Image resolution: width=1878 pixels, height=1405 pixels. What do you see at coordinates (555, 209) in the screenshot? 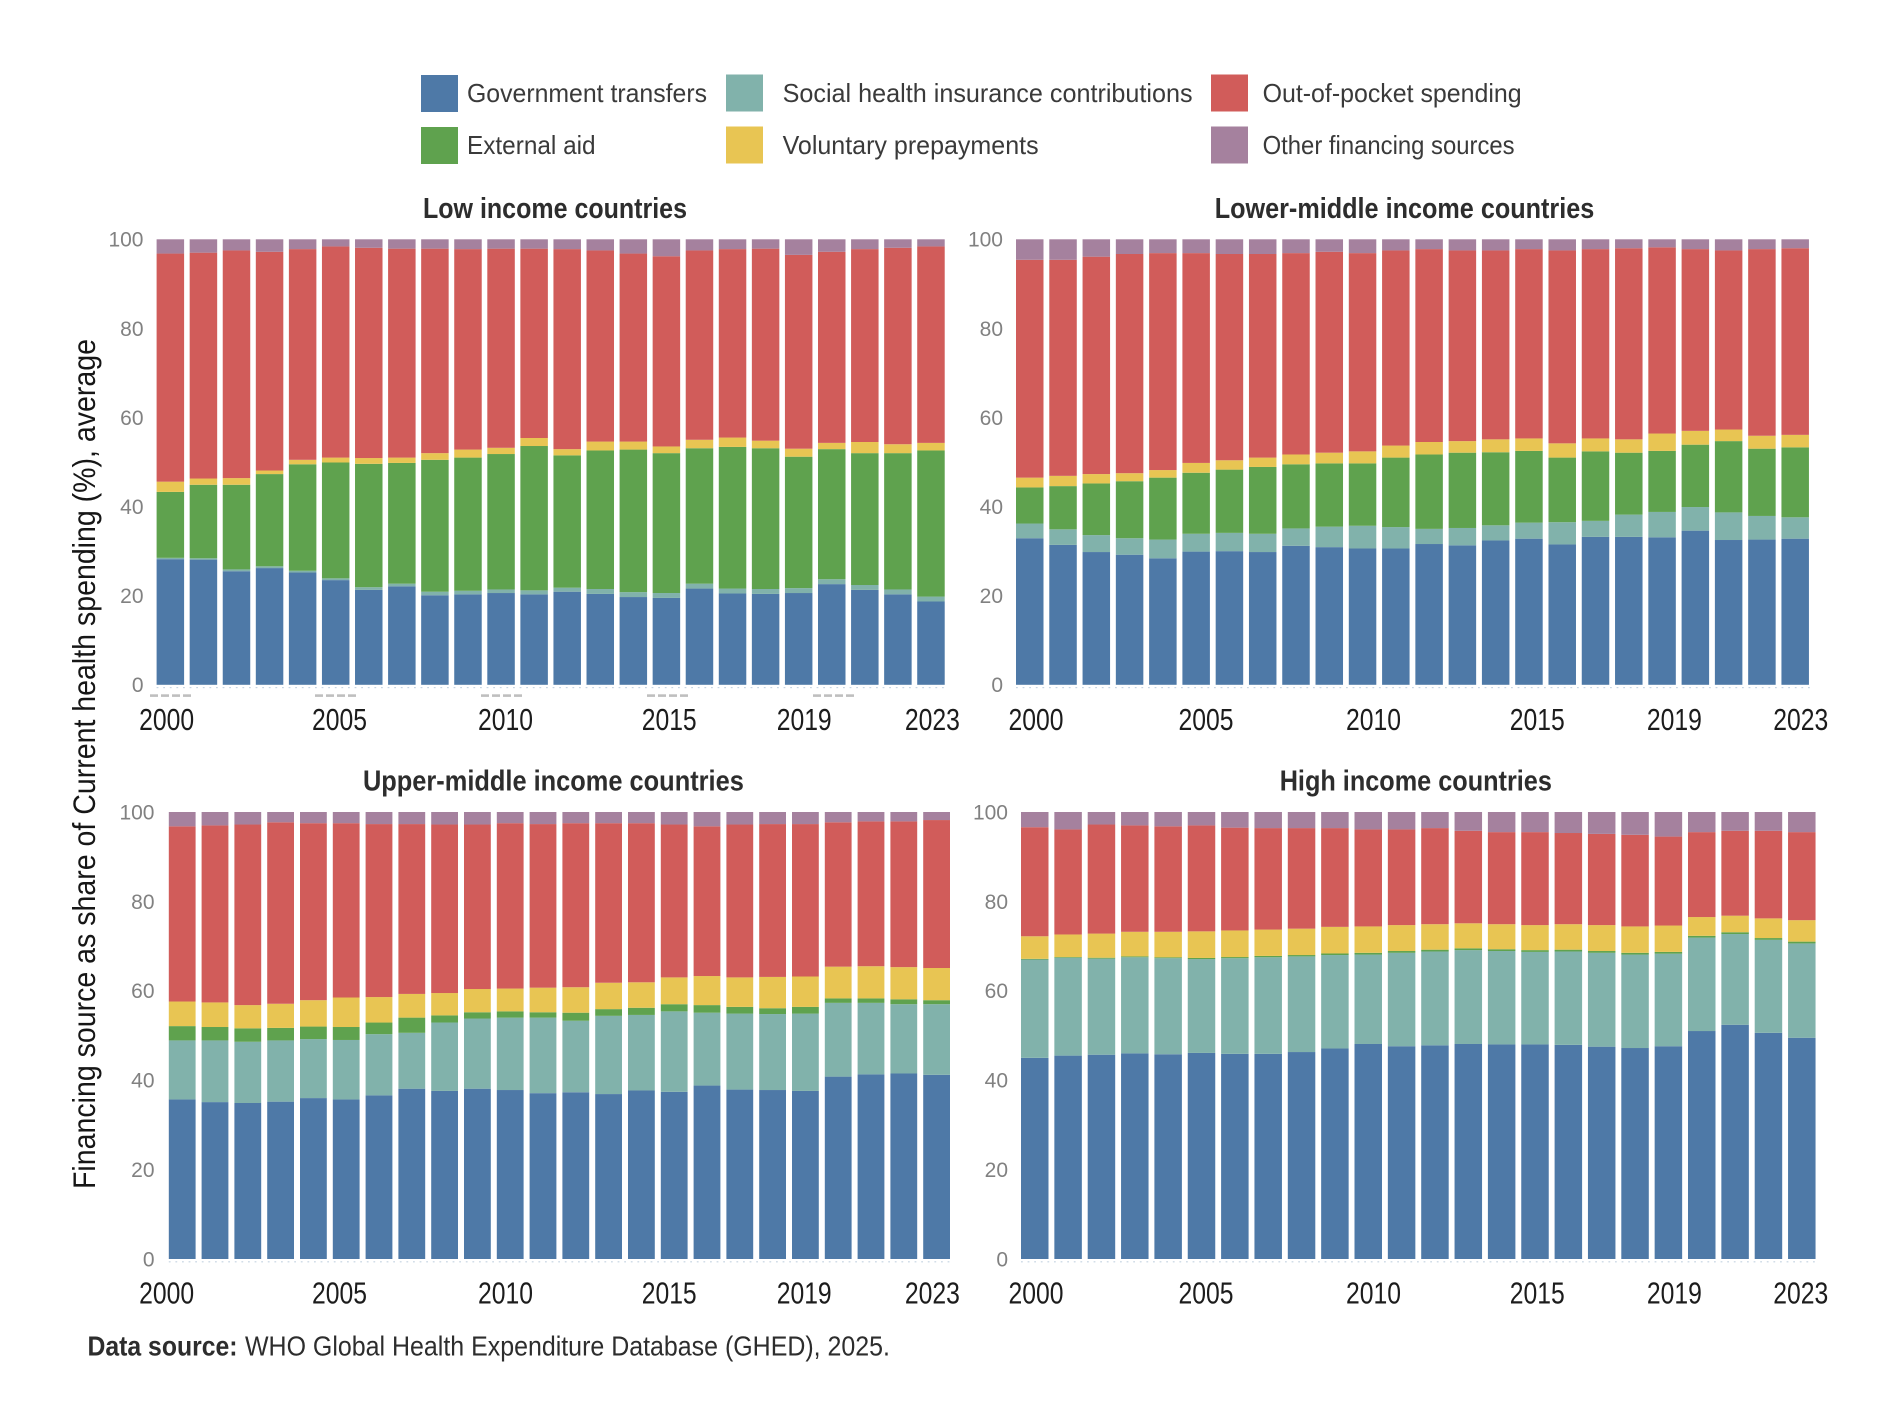
I see `svg-text: Low income countries` at bounding box center [555, 209].